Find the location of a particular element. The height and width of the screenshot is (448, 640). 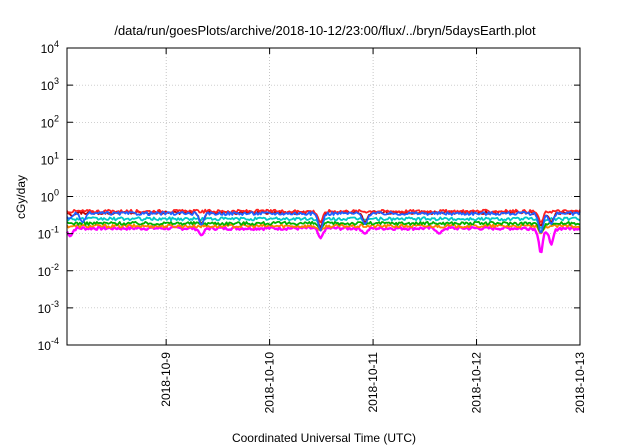

y-tick-exponent: -2 is located at coordinates (55, 267).